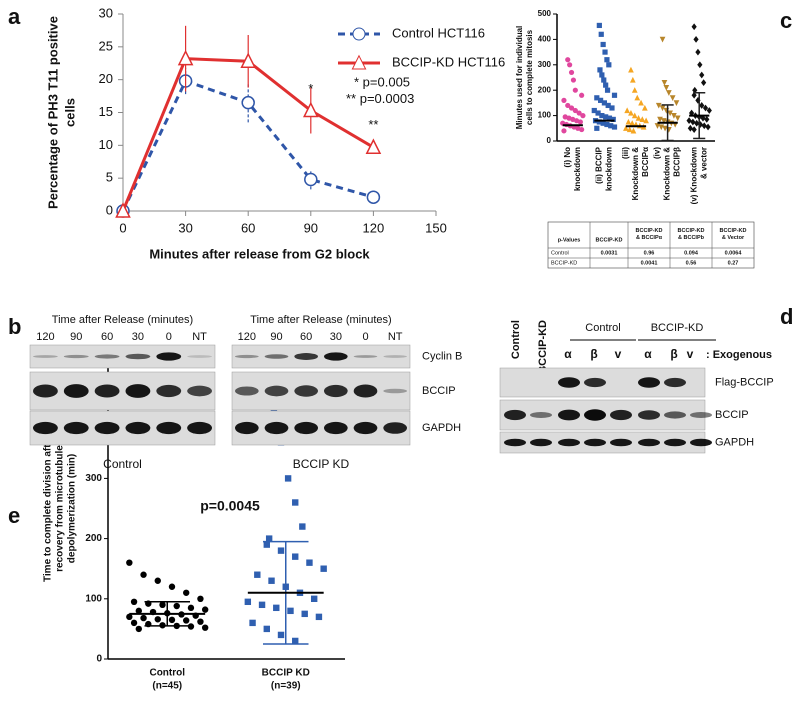 Image resolution: width=800 pixels, height=703 pixels. What do you see at coordinates (374, 227) in the screenshot?
I see `x-tick-label: 120` at bounding box center [374, 227].